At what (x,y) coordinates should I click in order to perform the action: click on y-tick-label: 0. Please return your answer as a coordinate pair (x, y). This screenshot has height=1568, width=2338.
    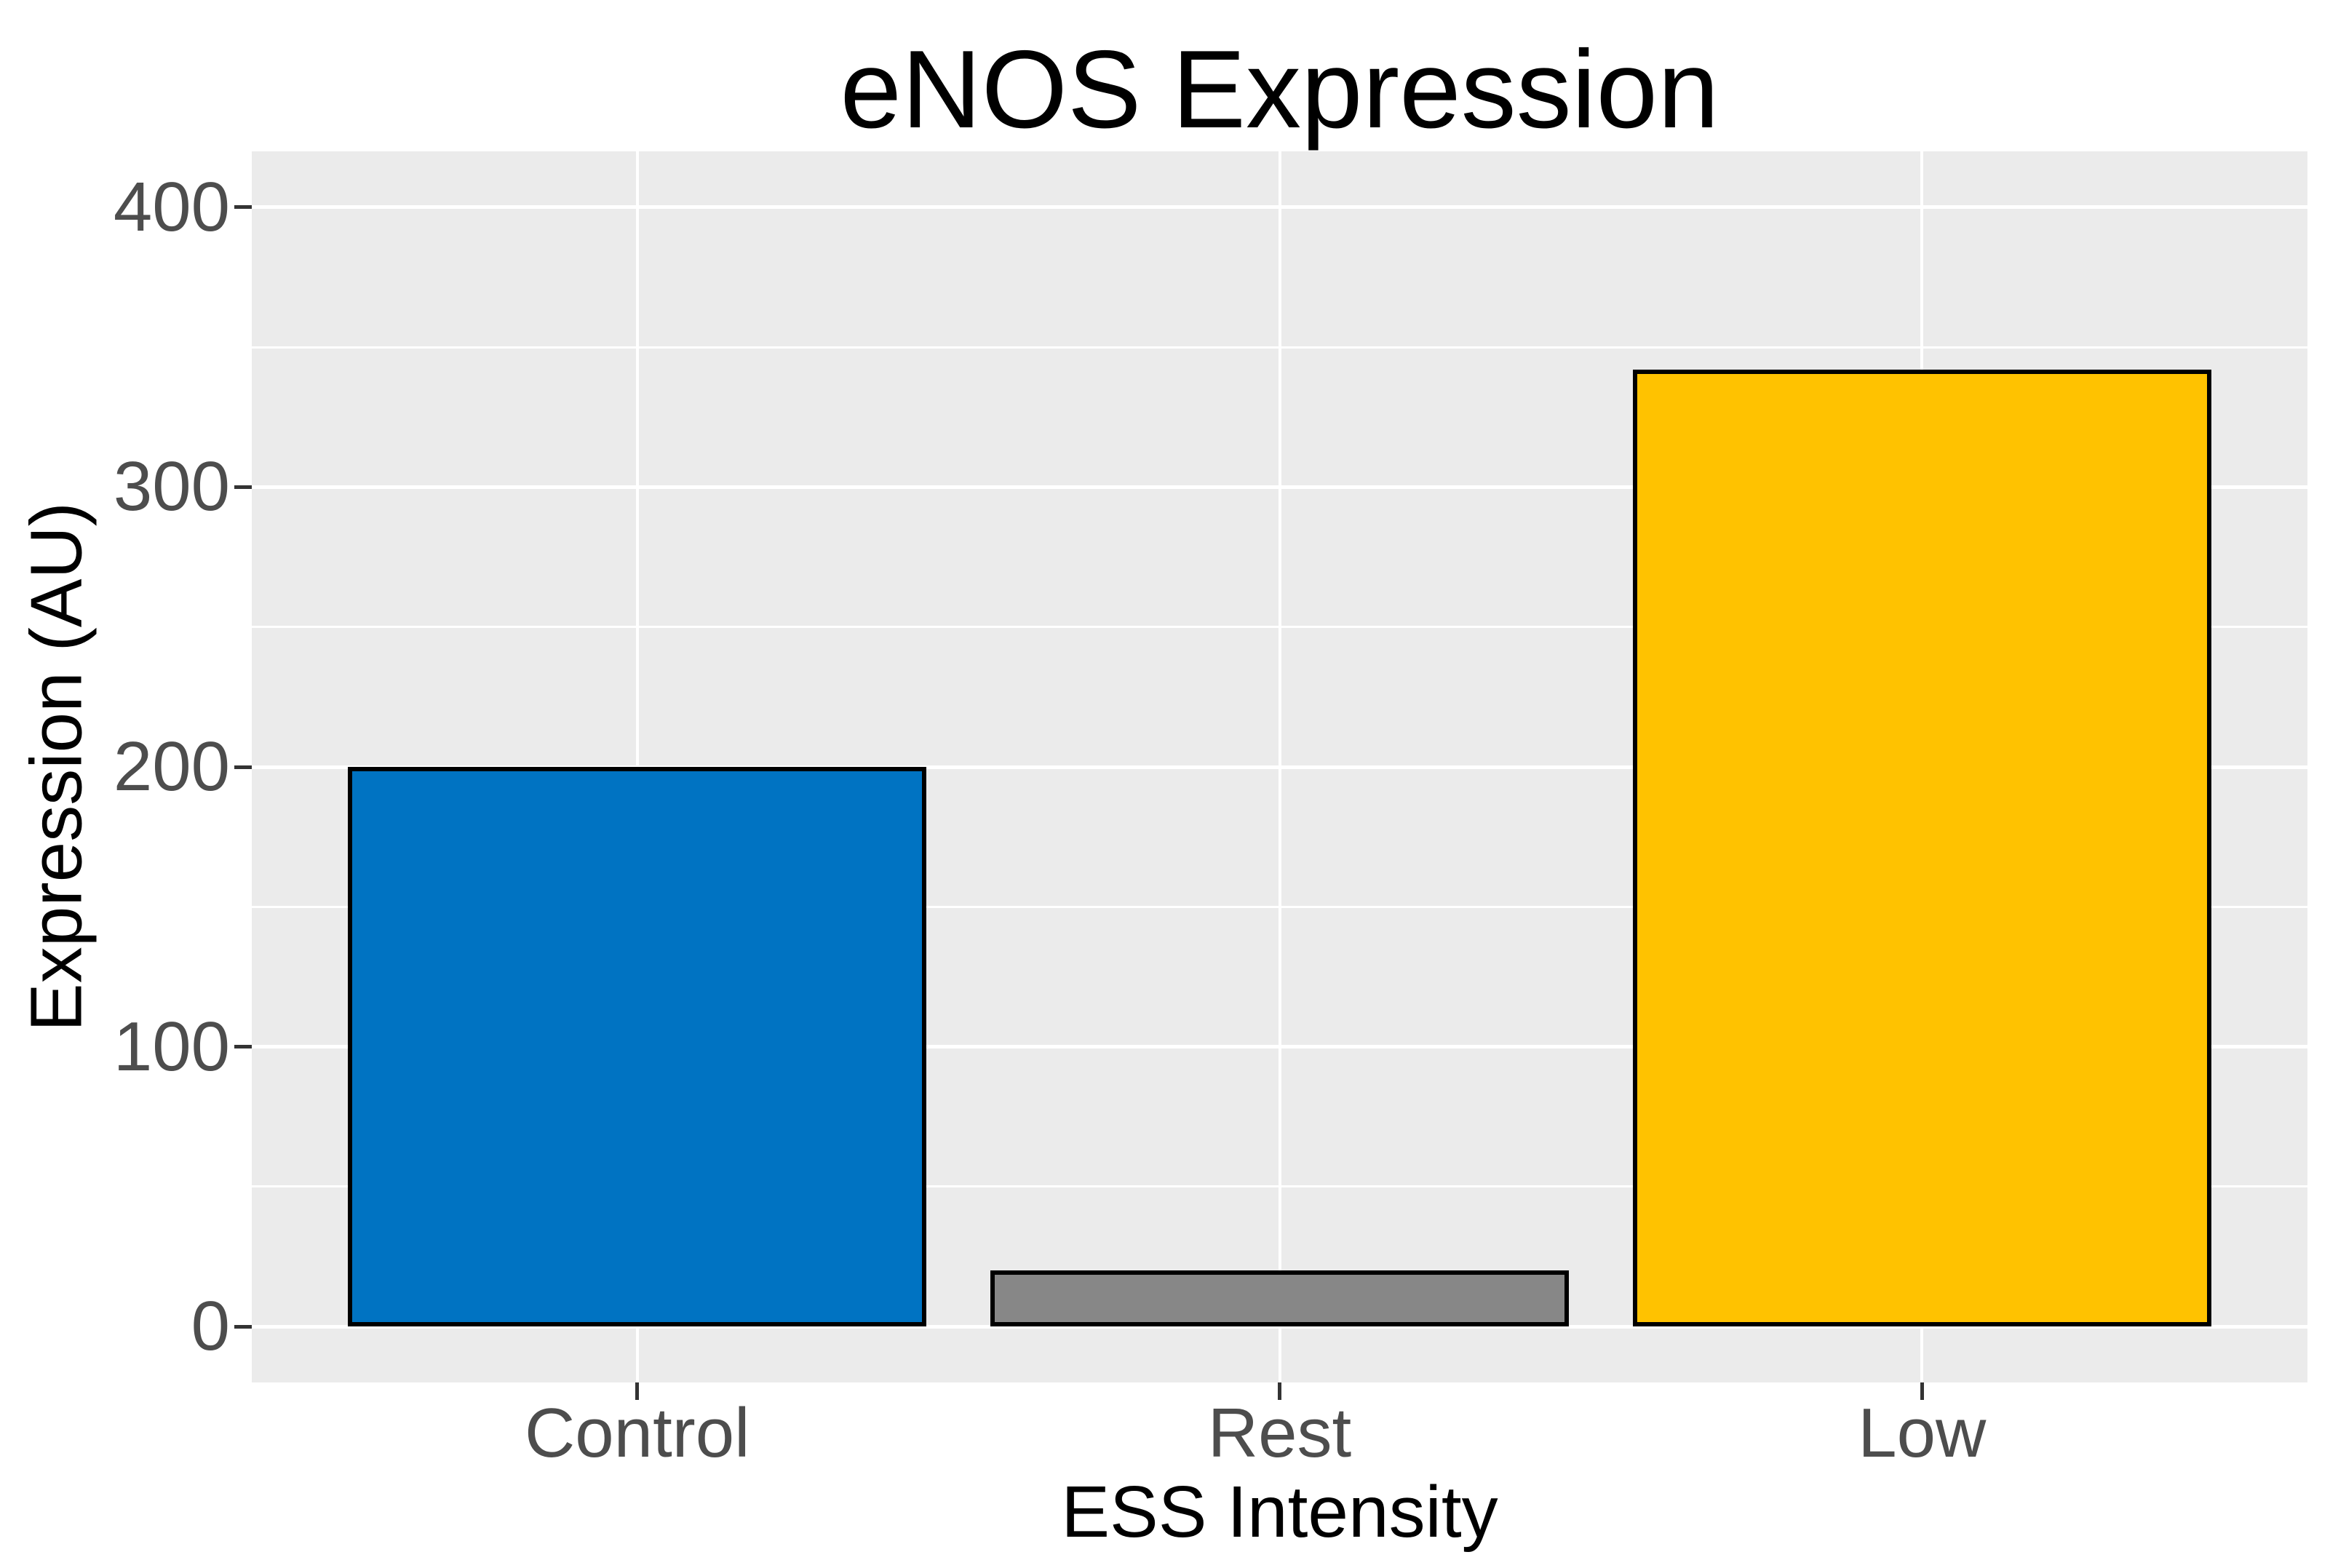
    Looking at the image, I should click on (210, 1326).